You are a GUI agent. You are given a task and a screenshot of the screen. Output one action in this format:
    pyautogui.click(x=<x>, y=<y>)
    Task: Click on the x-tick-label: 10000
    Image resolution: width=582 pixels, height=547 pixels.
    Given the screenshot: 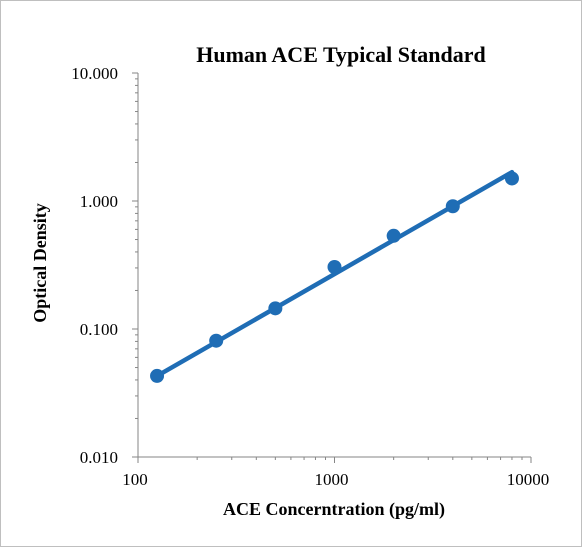 What is the action you would take?
    pyautogui.click(x=528, y=479)
    